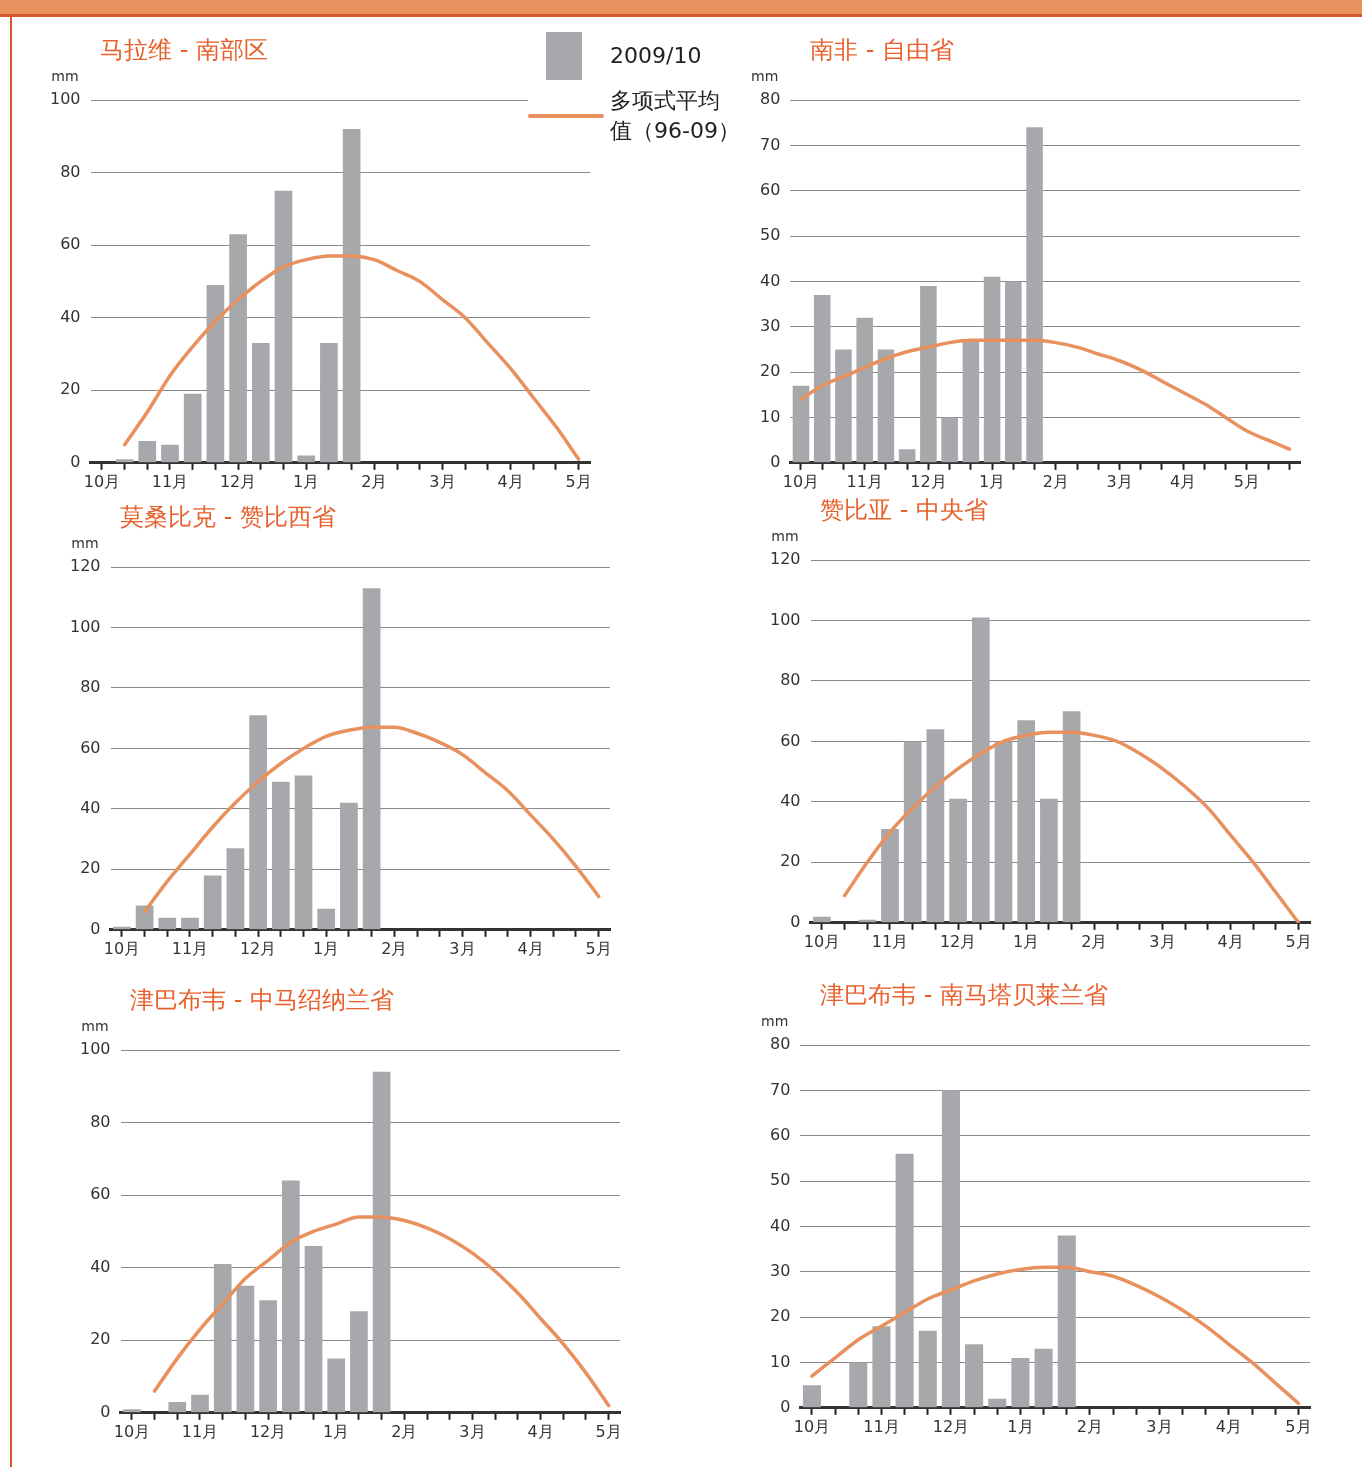  I want to click on chart-title: 南非 - 自由省, so click(882, 50).